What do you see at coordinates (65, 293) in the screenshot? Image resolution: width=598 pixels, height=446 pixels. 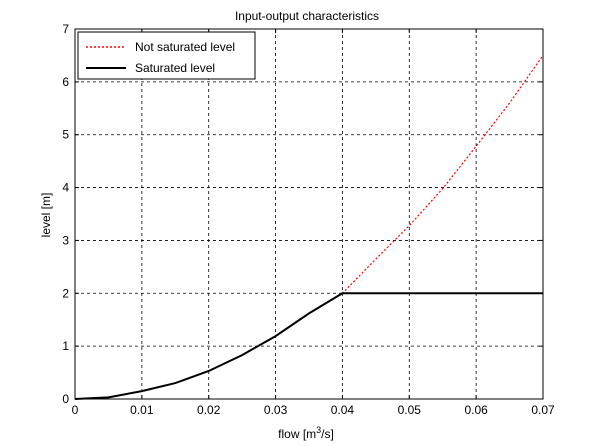 I see `y-tick-label: 2` at bounding box center [65, 293].